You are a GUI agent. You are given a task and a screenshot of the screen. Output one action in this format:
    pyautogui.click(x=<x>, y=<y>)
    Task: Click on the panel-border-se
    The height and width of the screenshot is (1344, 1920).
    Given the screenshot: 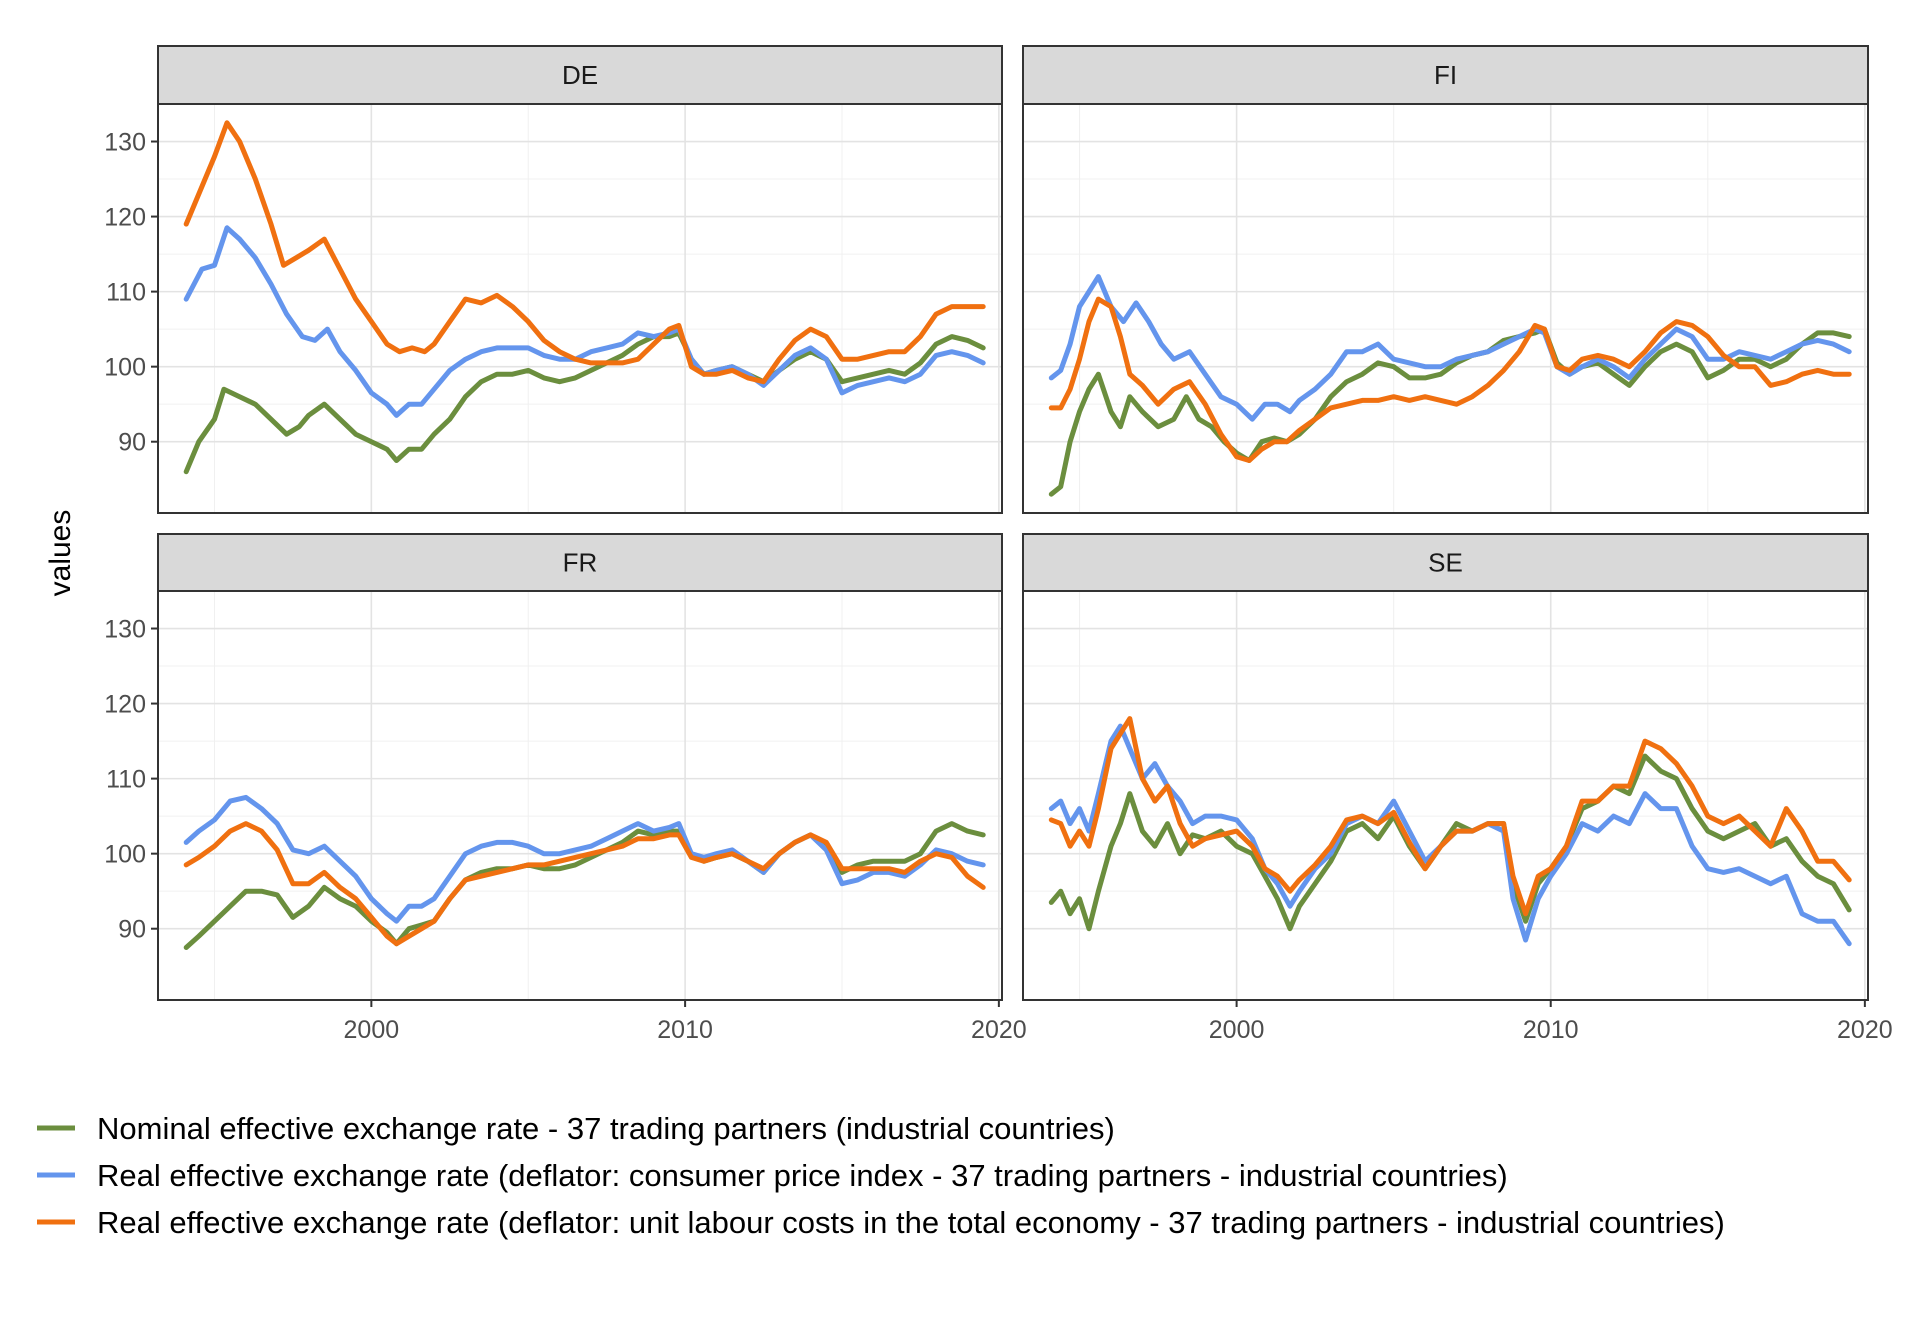 What is the action you would take?
    pyautogui.click(x=1445, y=795)
    